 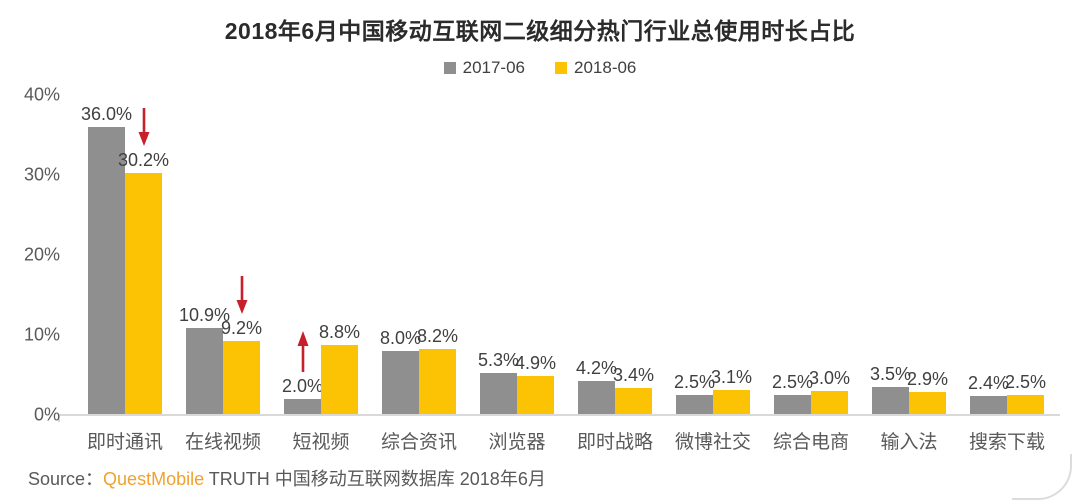 I want to click on bar-2017-06-输入法: 3.5%, so click(x=890, y=389).